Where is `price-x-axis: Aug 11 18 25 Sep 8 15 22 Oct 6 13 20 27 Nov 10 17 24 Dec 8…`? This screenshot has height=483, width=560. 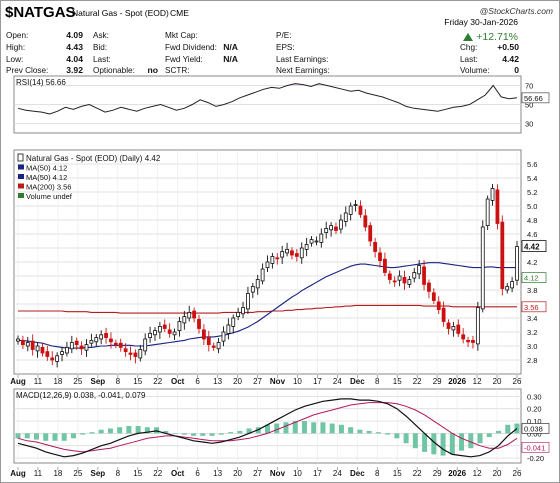 price-x-axis: Aug 11 18 25 Sep 8 15 22 Oct 6 13 20 27 Nov 10 17 24 Dec 8… is located at coordinates (266, 380).